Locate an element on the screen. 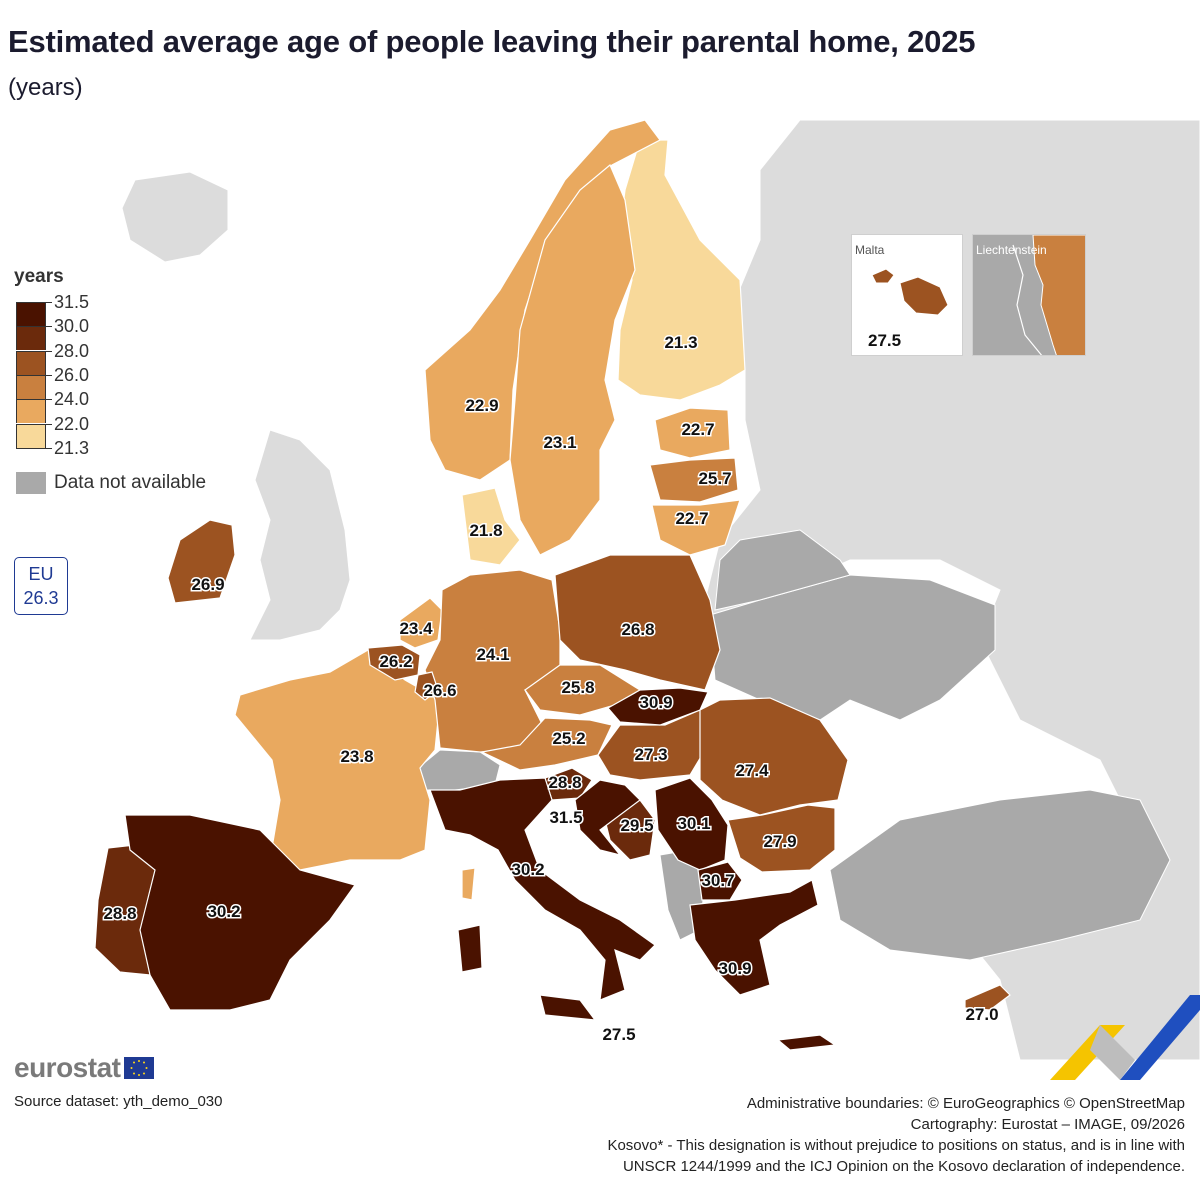 This screenshot has width=1200, height=1200. eurostat-chevron-icon is located at coordinates (1125, 1037).